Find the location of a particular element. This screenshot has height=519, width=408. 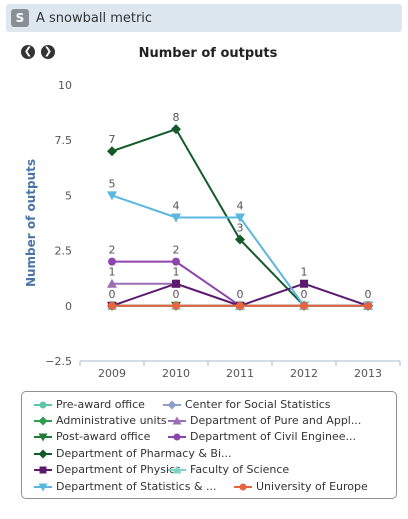

legend-item: Department of Physics is located at coordinates (107, 469).